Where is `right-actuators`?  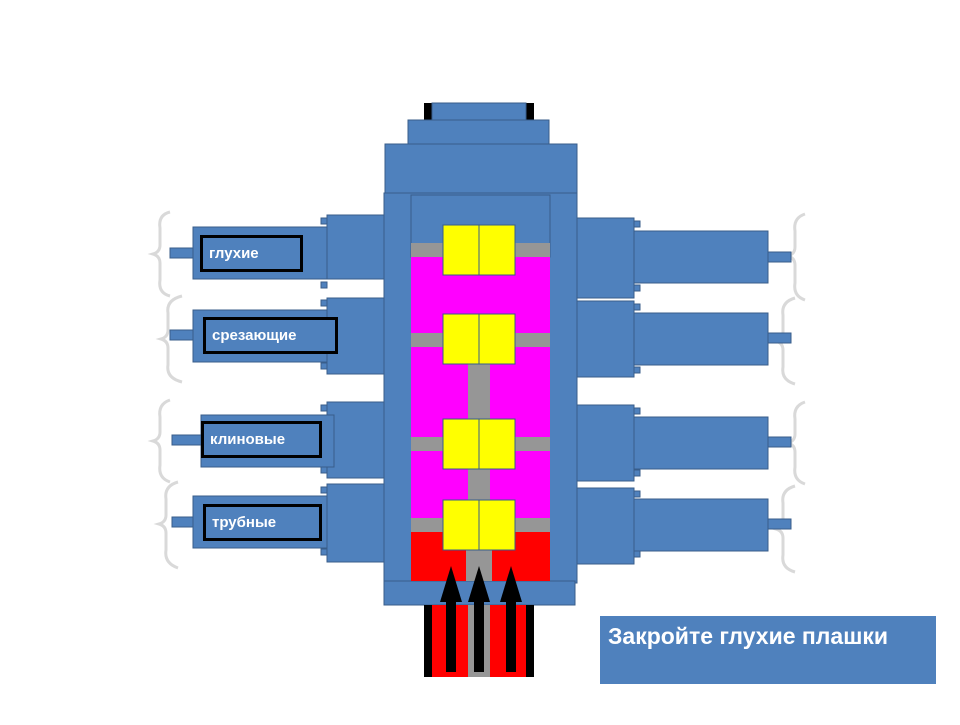 right-actuators is located at coordinates (684, 391).